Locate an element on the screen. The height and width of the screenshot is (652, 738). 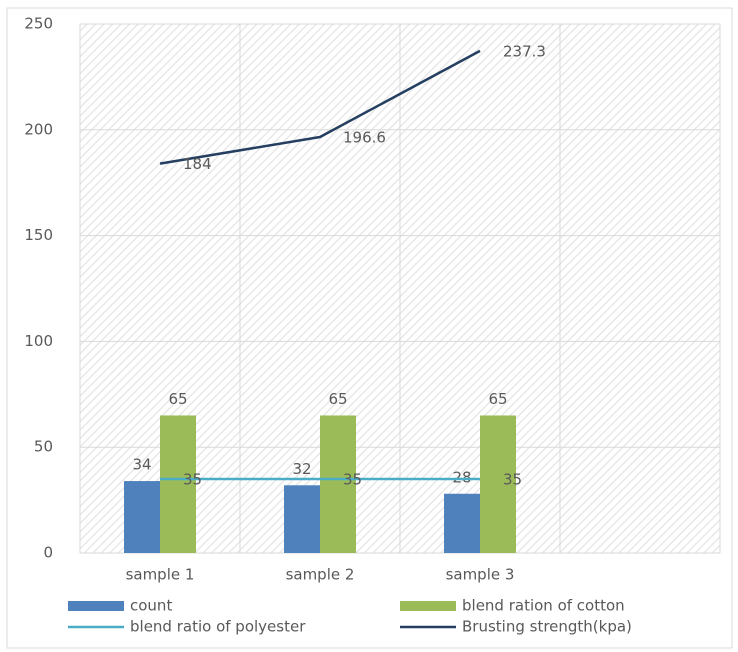
data-label: 28 is located at coordinates (461, 477).